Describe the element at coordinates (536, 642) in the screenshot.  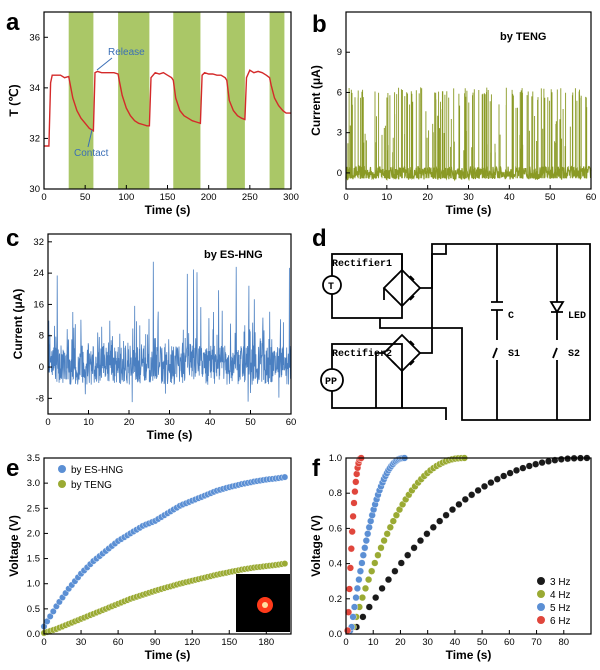
I see `x-tick-label: 70` at that location.